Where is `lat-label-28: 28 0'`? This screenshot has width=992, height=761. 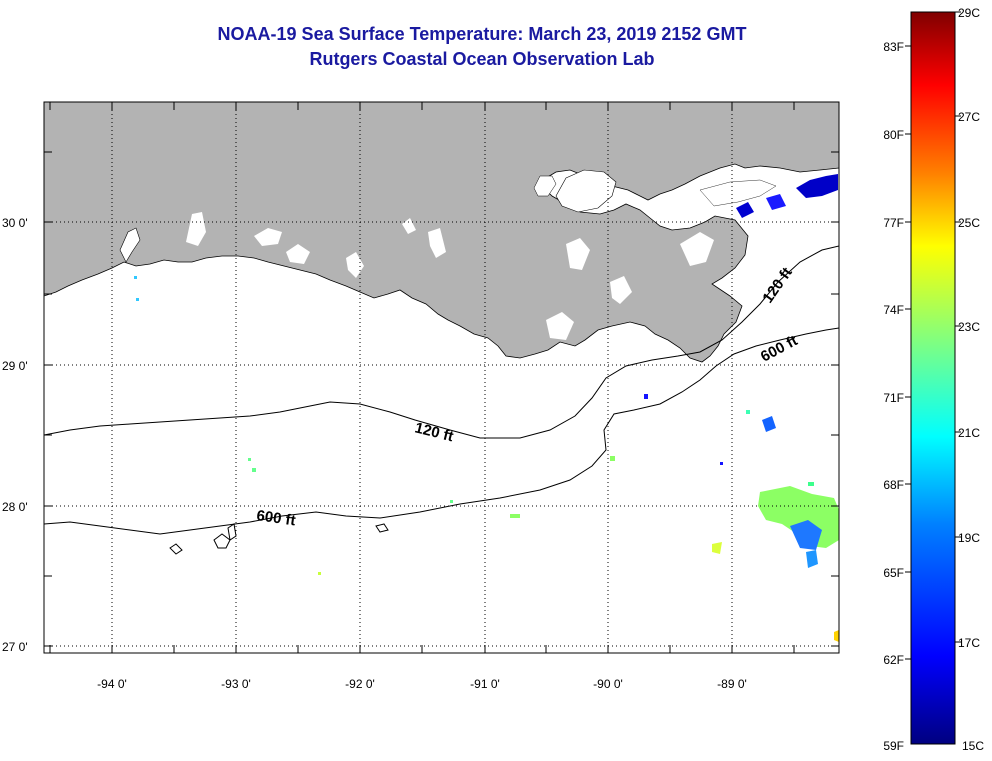 lat-label-28: 28 0' is located at coordinates (15, 507).